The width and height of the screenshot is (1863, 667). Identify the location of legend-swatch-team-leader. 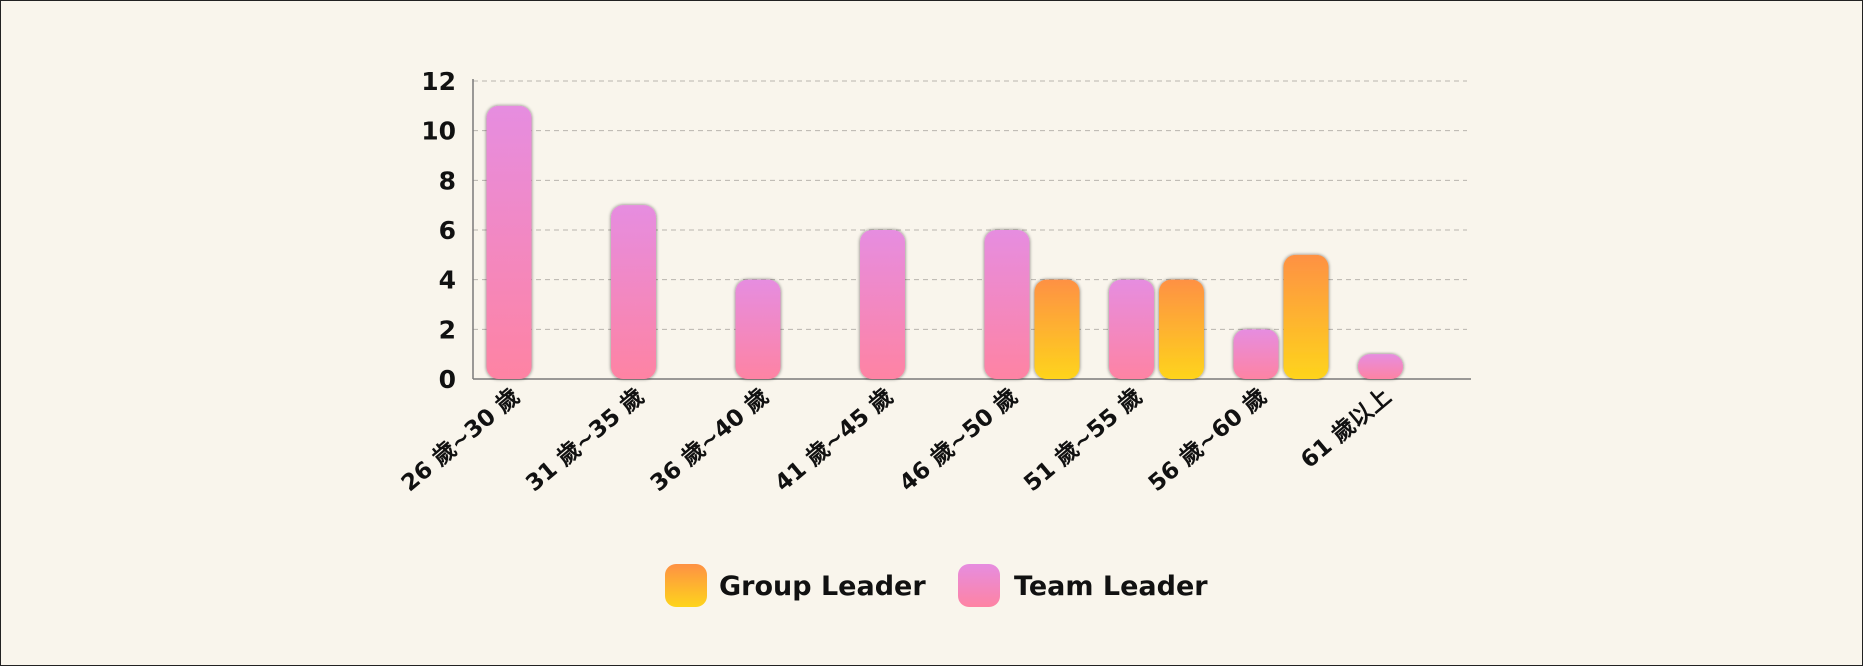
(979, 585).